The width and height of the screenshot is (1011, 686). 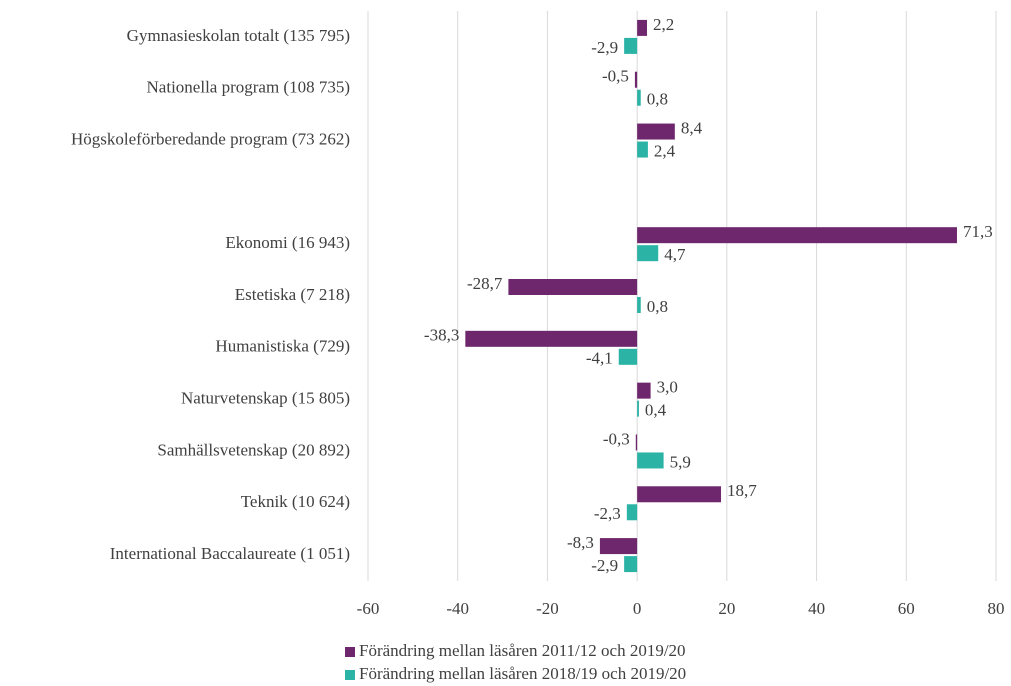 What do you see at coordinates (485, 283) in the screenshot?
I see `data-label: -28,7` at bounding box center [485, 283].